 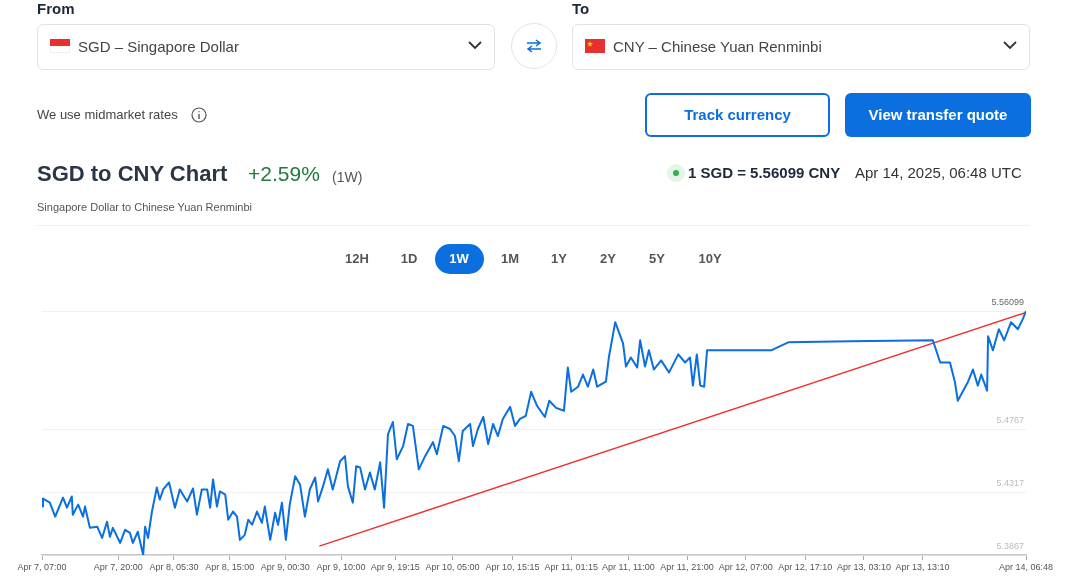 What do you see at coordinates (1010, 546) in the screenshot?
I see `y-tick-label: 5.3867` at bounding box center [1010, 546].